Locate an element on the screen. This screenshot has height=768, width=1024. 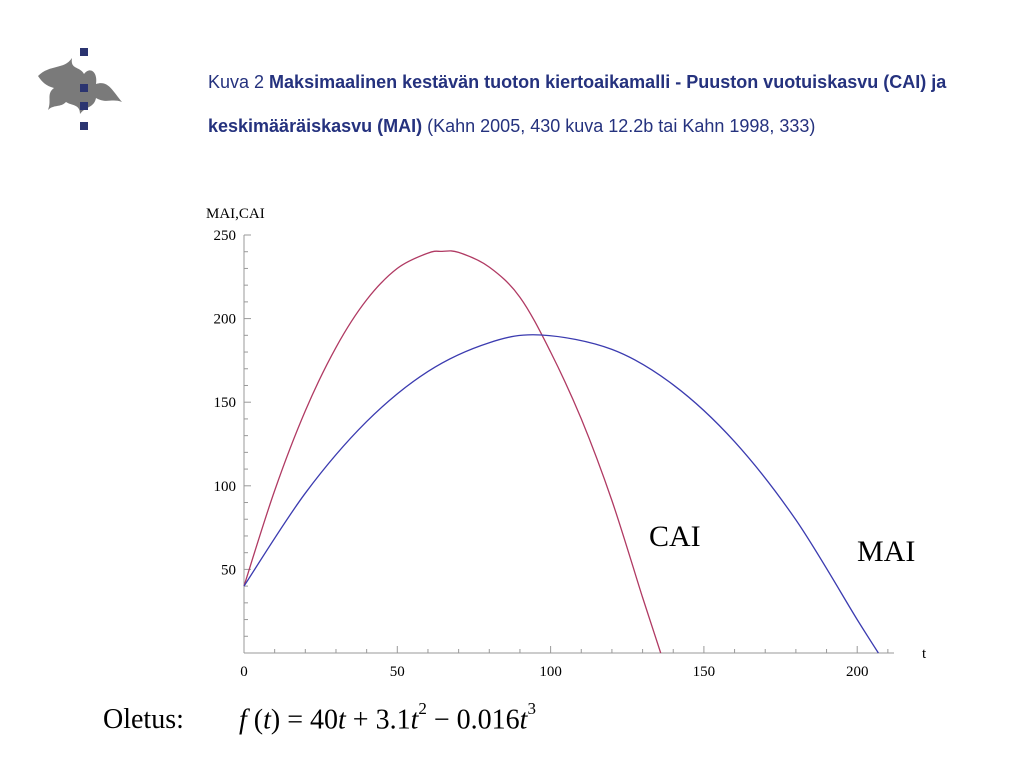
formula-f: f is located at coordinates (243, 720).